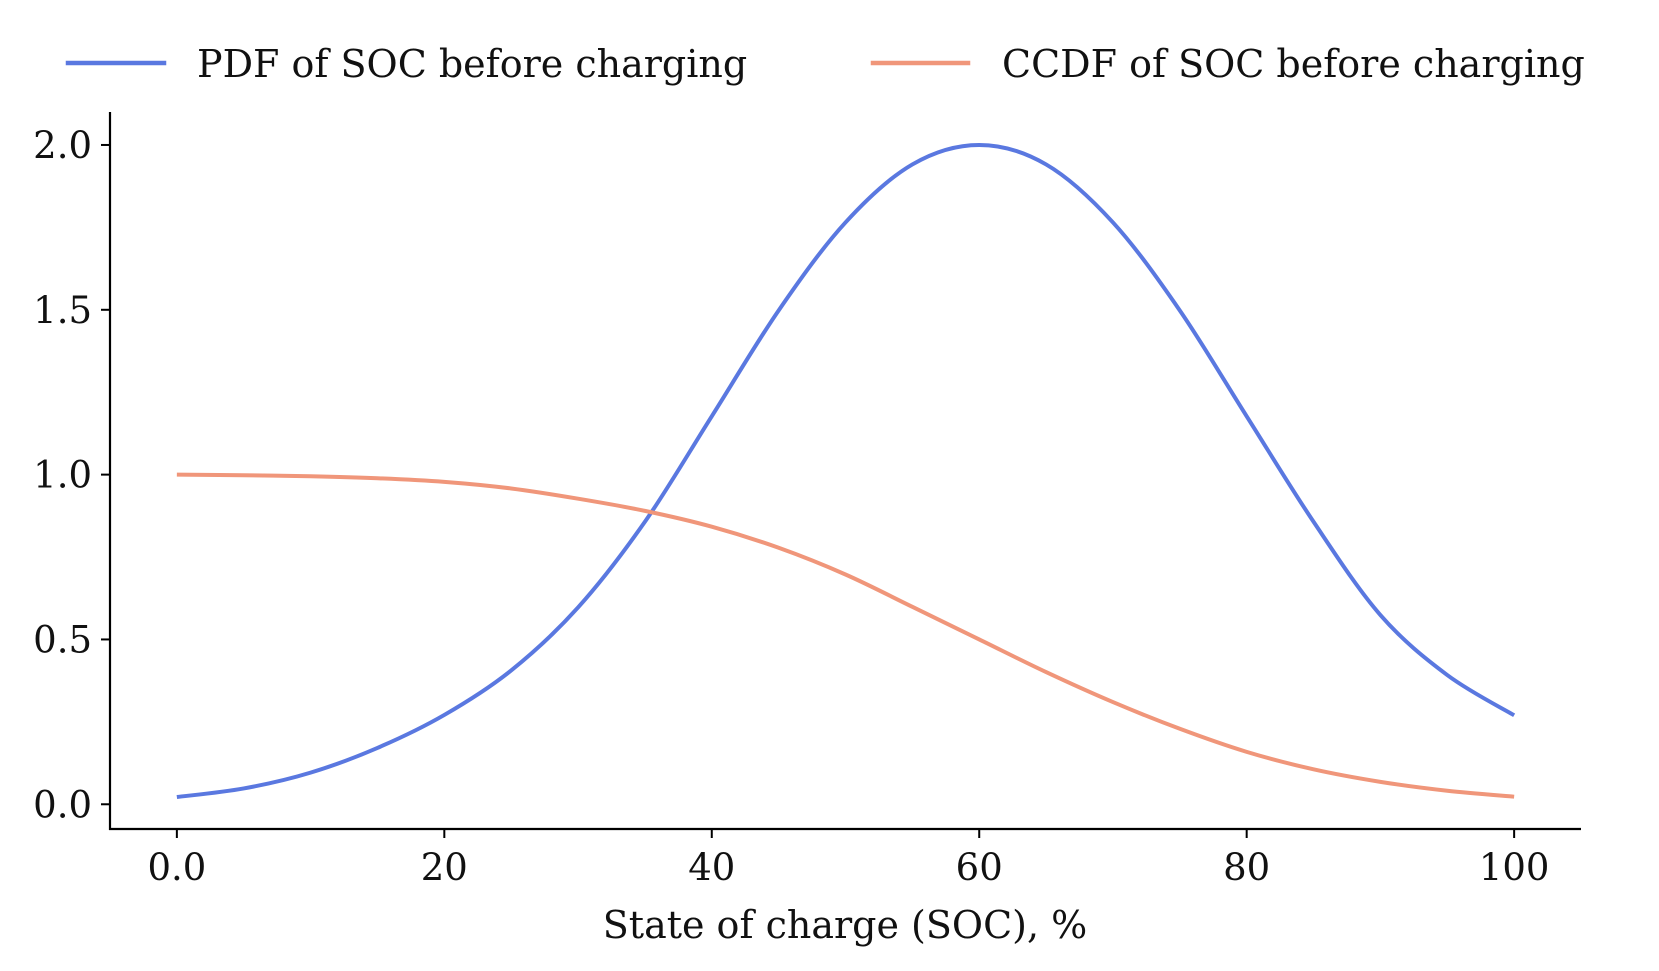 Image resolution: width=1659 pixels, height=971 pixels. I want to click on y-tick-label: 1.5, so click(62, 310).